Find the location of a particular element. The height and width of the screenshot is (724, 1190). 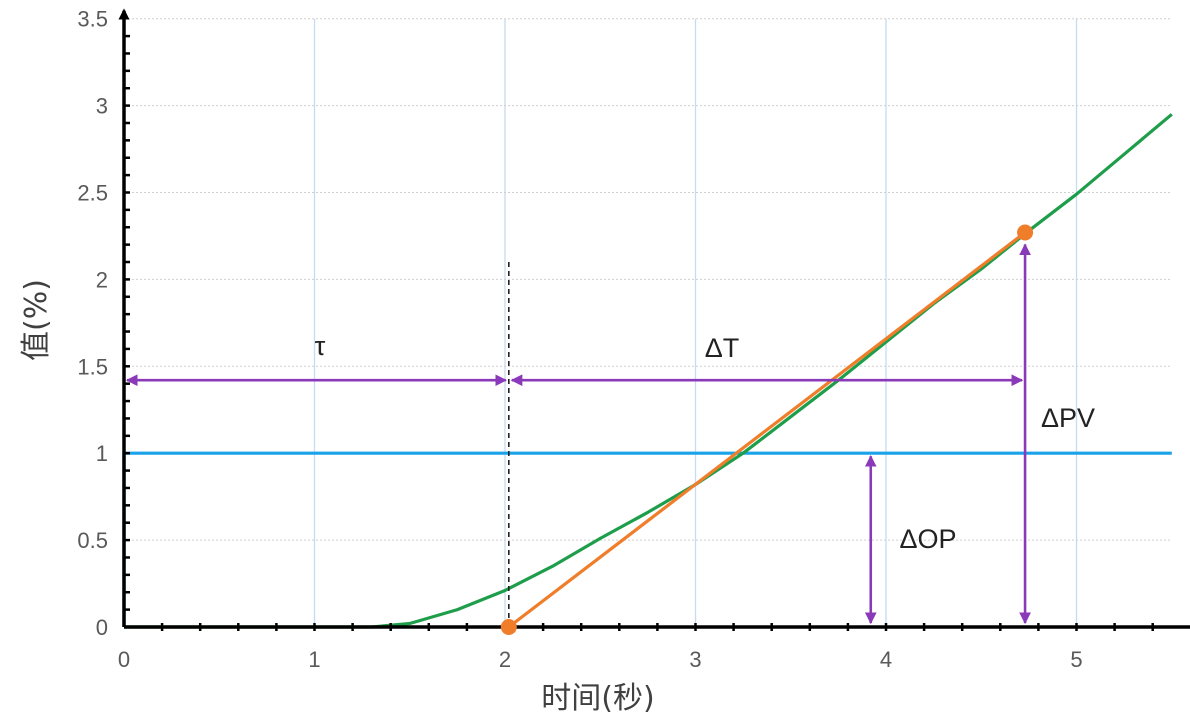

tau-label: τ is located at coordinates (320, 346).